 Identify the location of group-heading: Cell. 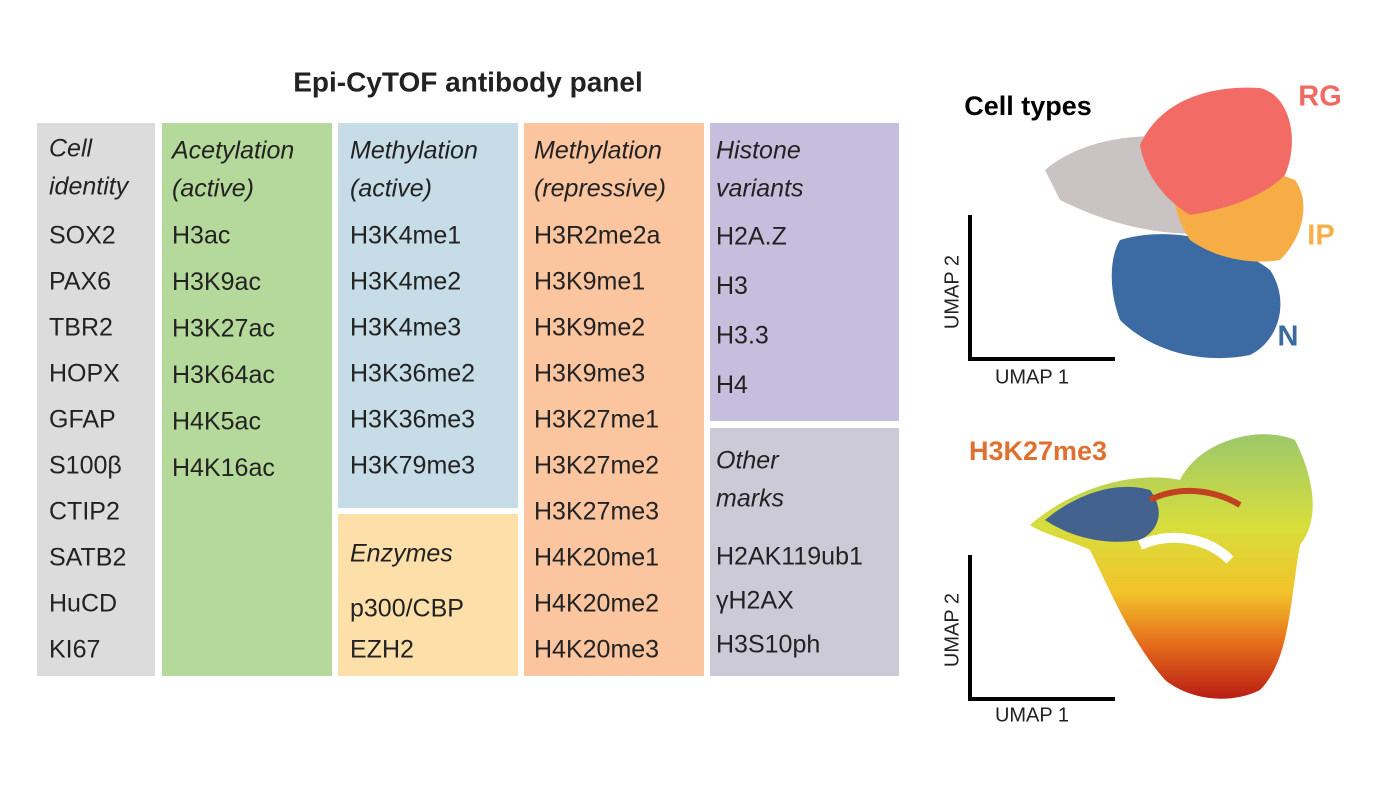
(71, 149).